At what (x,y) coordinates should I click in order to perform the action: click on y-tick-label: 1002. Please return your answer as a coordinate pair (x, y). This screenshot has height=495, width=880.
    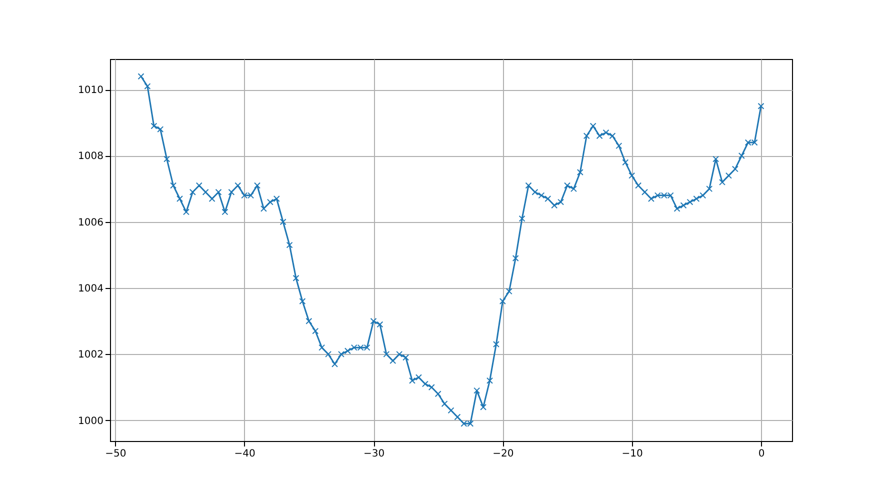
    Looking at the image, I should click on (91, 355).